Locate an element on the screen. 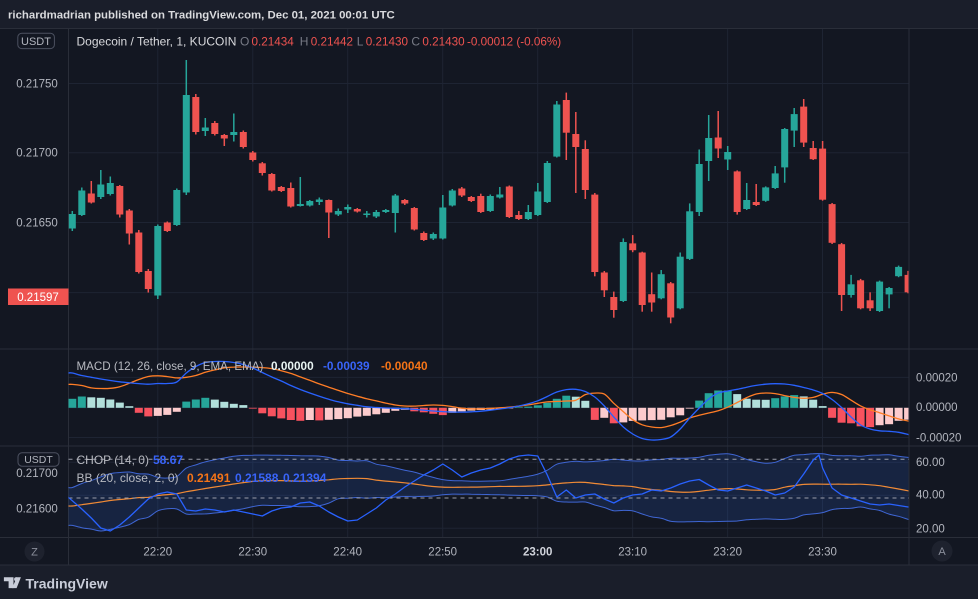  svg-text: -0.00012 (-0.06%) is located at coordinates (514, 42).